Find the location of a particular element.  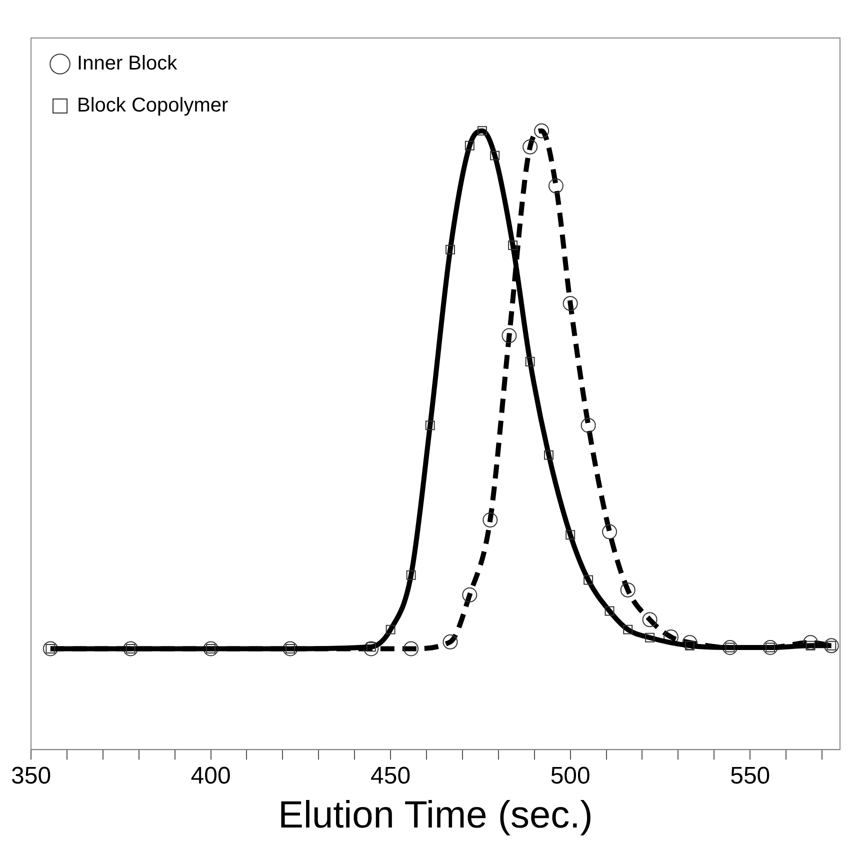

x-tick-label: 450 is located at coordinates (390, 776).